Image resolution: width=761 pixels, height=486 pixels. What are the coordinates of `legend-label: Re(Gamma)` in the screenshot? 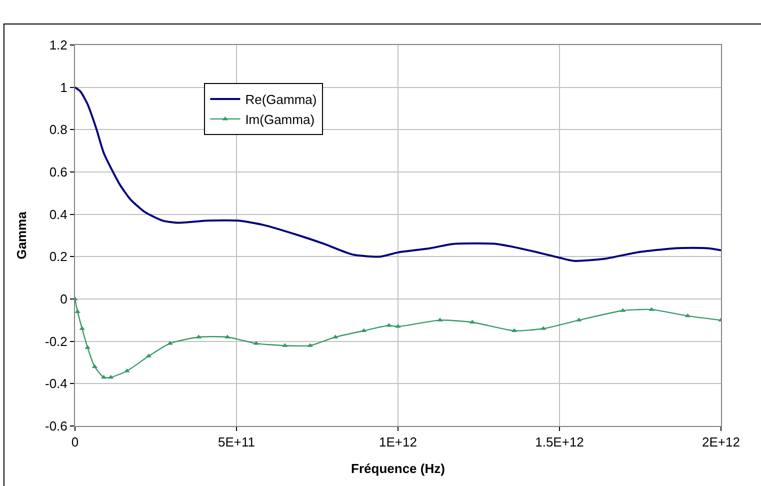 It's located at (281, 100).